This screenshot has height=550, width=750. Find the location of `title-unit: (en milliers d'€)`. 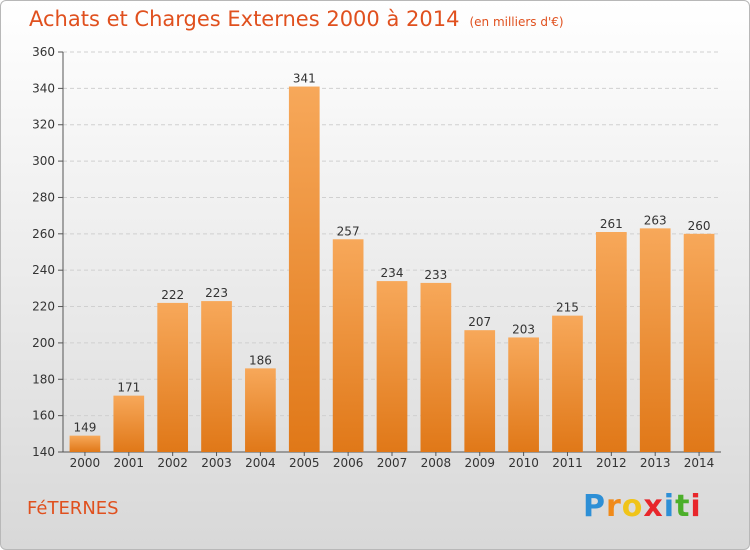

title-unit: (en milliers d'€) is located at coordinates (516, 22).